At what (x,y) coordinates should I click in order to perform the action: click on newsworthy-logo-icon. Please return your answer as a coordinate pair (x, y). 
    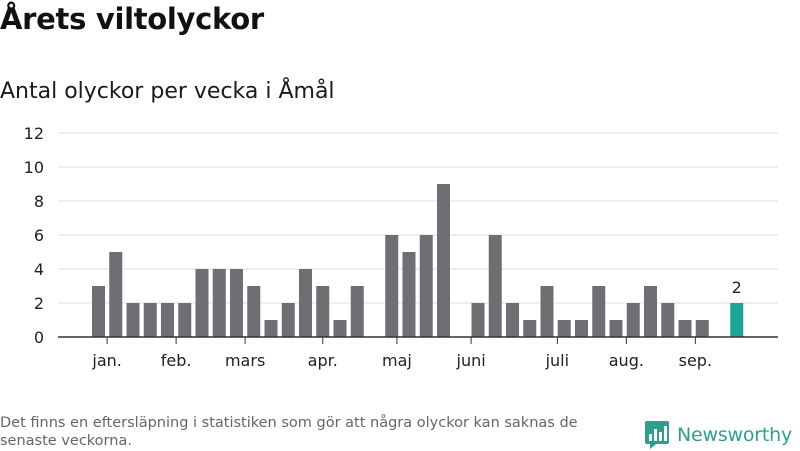
    Looking at the image, I should click on (657, 435).